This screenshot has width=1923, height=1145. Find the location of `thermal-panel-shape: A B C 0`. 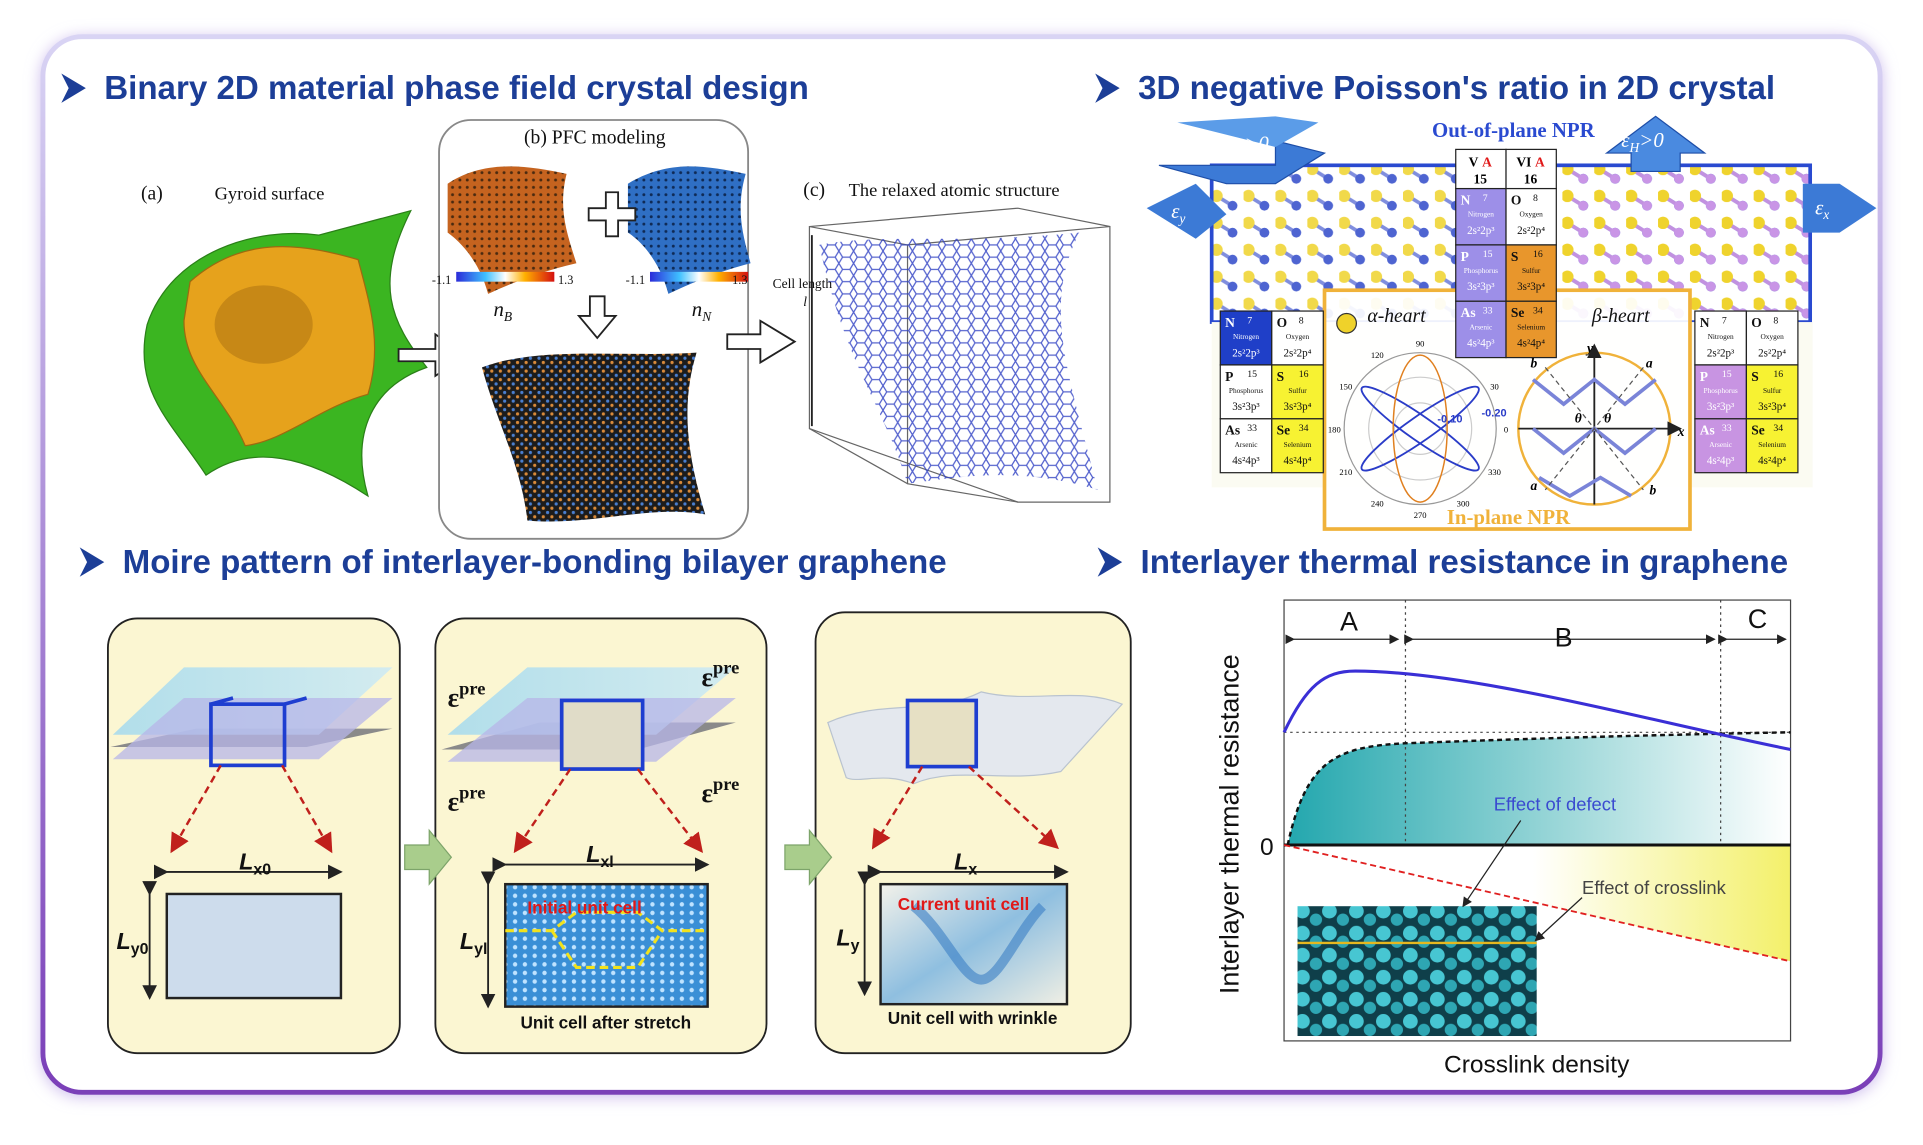

thermal-panel-shape: A B C 0 is located at coordinates (1513, 732).